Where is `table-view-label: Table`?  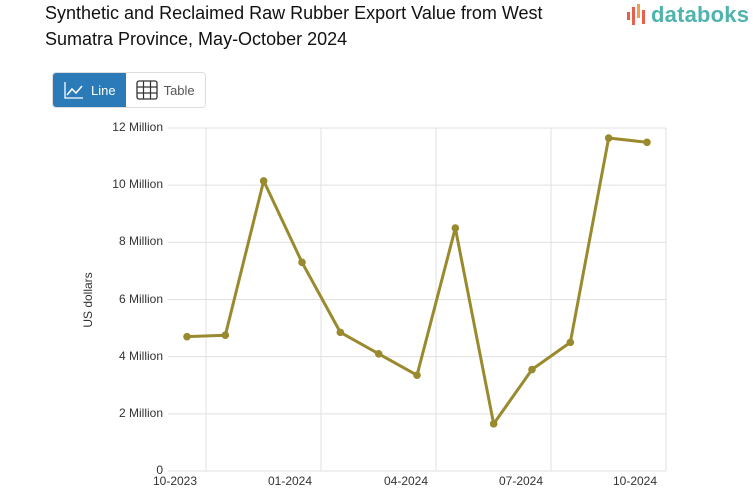
table-view-label: Table is located at coordinates (179, 90).